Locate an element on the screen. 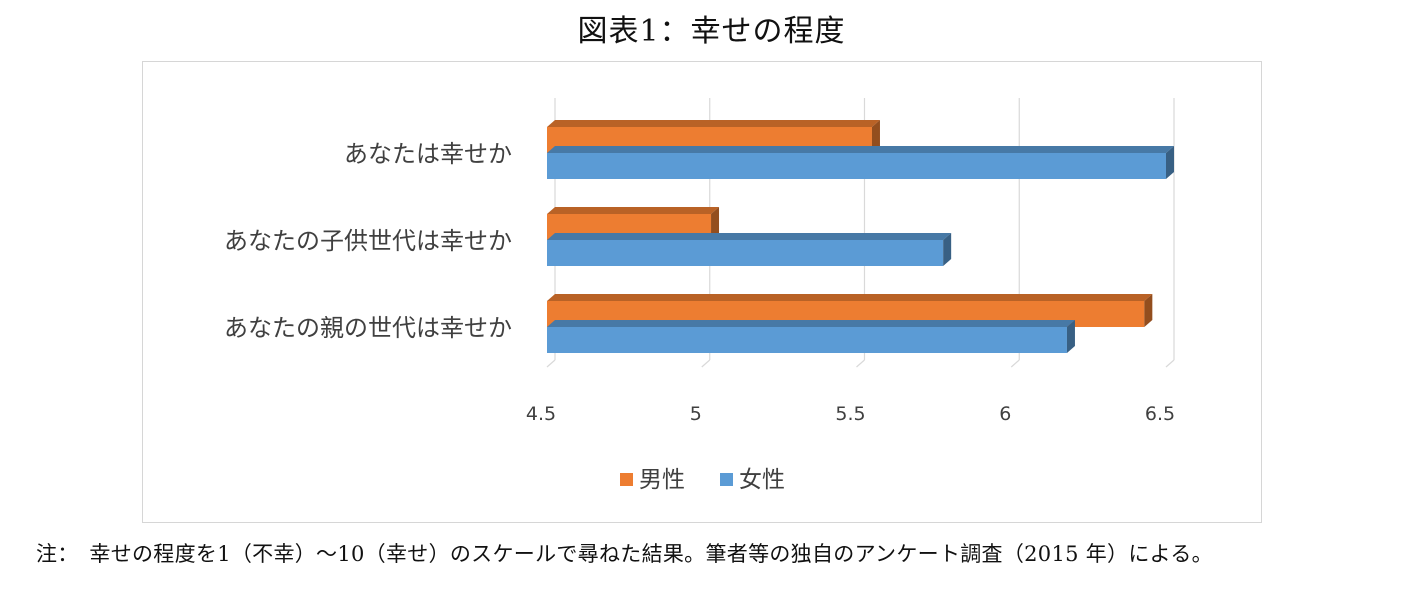  x-tick-label: 4.5 is located at coordinates (541, 414).